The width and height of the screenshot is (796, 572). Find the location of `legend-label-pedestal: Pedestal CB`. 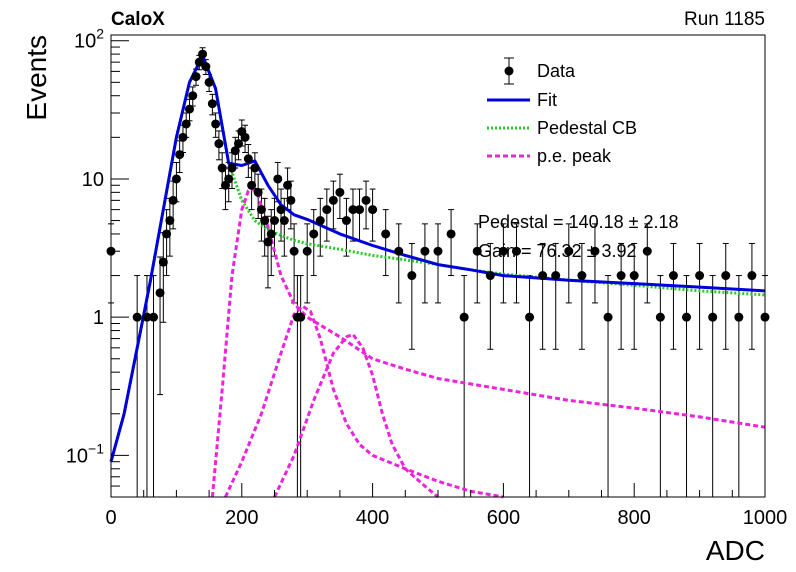

legend-label-pedestal: Pedestal CB is located at coordinates (587, 128).